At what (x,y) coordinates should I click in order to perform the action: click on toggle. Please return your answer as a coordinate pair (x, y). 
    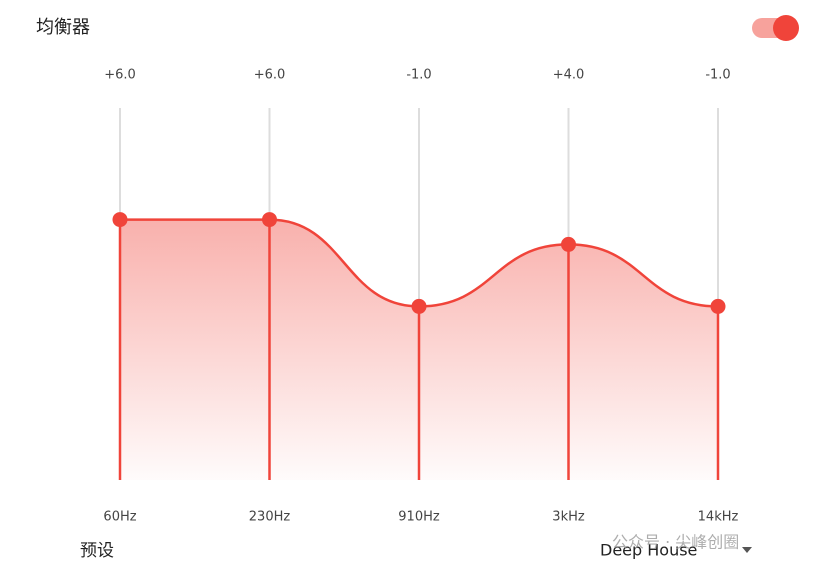
    Looking at the image, I should click on (775, 28).